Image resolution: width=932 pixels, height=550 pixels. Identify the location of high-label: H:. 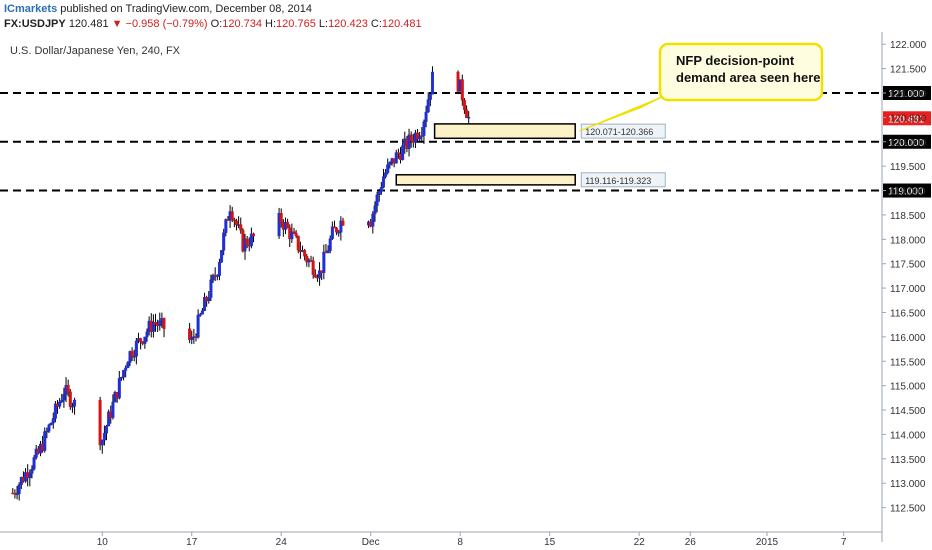
(271, 24).